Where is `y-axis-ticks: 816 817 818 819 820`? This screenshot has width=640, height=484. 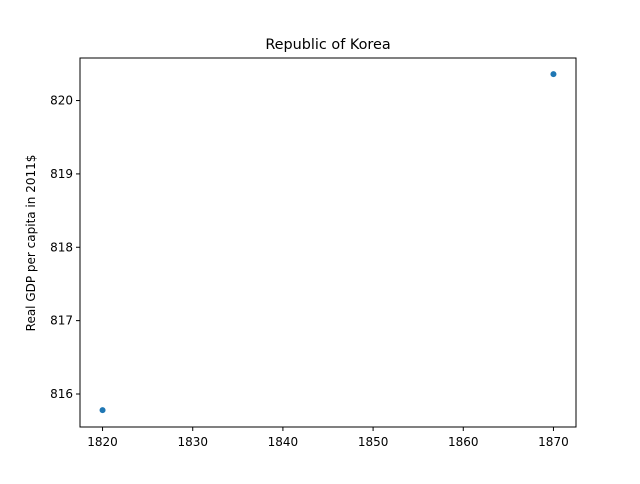 y-axis-ticks: 816 817 818 819 820 is located at coordinates (65, 247).